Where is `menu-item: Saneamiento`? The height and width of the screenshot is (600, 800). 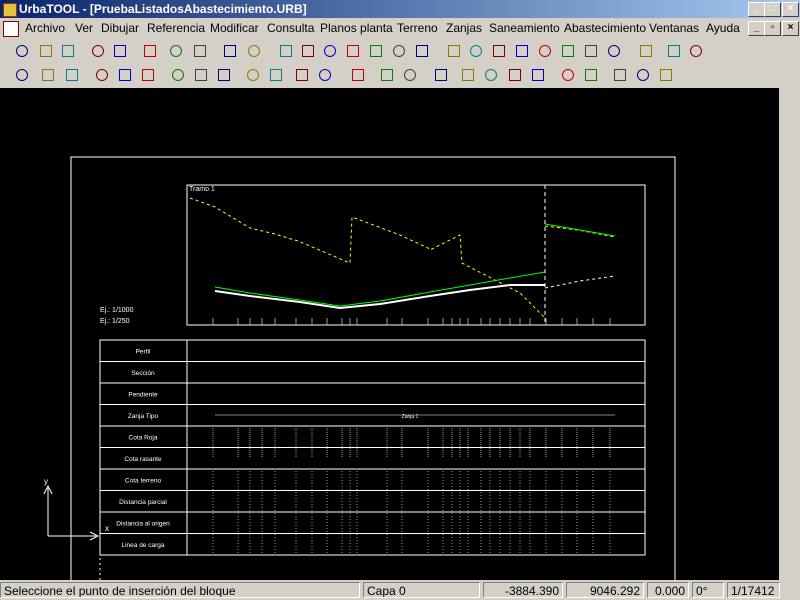 menu-item: Saneamiento is located at coordinates (524, 28).